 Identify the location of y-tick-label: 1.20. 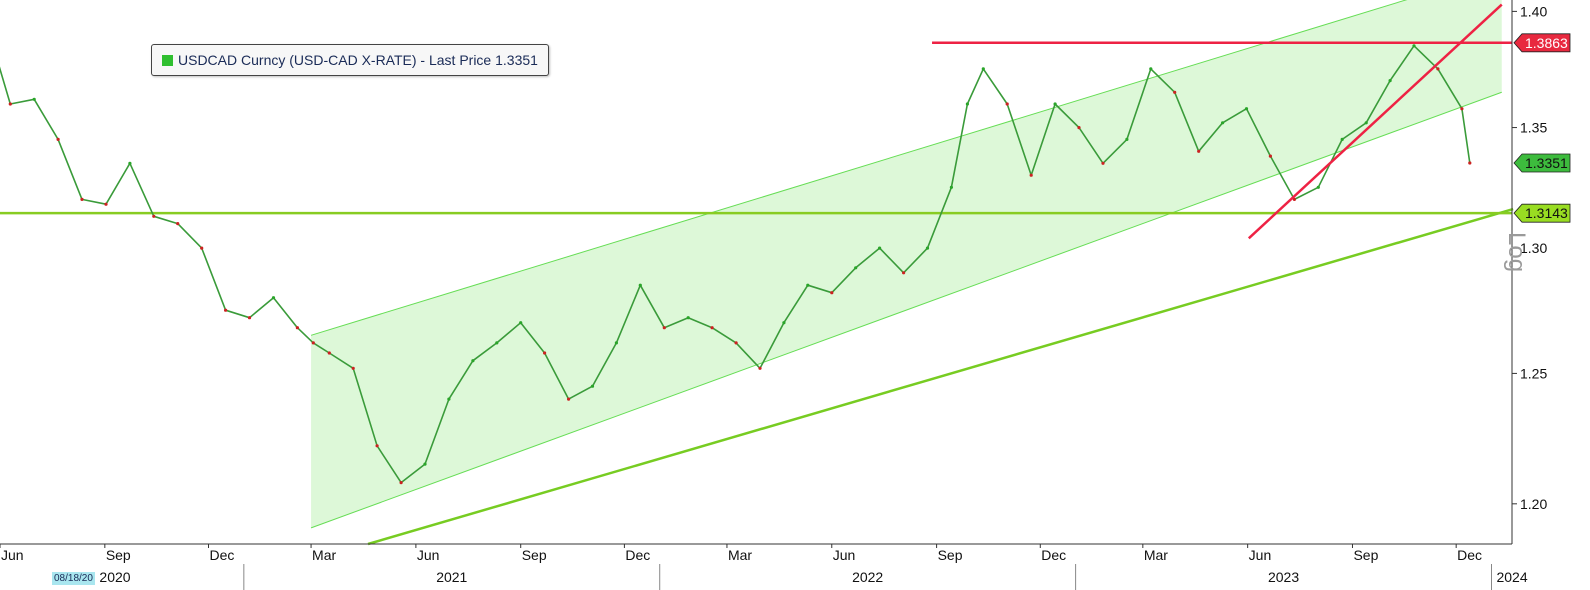
(1533, 504).